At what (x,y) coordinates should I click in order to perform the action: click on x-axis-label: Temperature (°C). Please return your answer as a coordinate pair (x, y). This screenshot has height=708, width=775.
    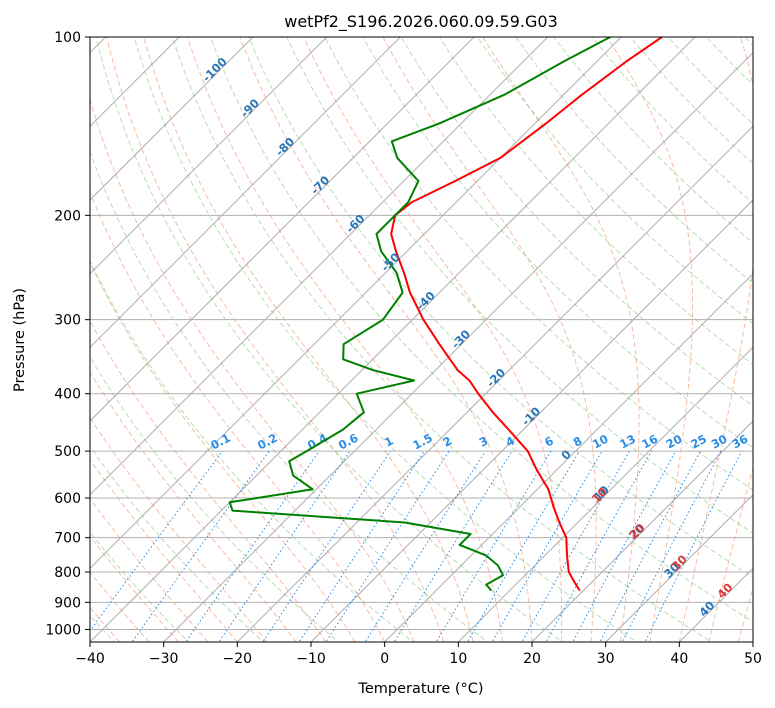
    Looking at the image, I should click on (420, 689).